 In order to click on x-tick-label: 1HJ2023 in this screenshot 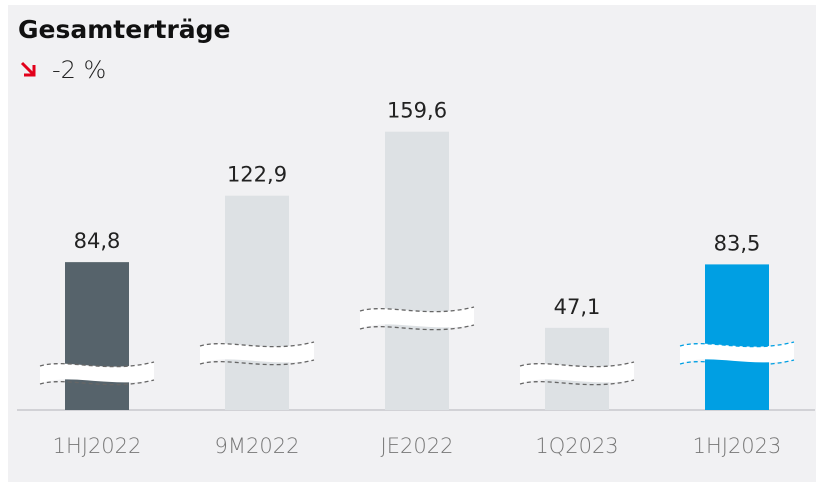, I will do `click(737, 446)`.